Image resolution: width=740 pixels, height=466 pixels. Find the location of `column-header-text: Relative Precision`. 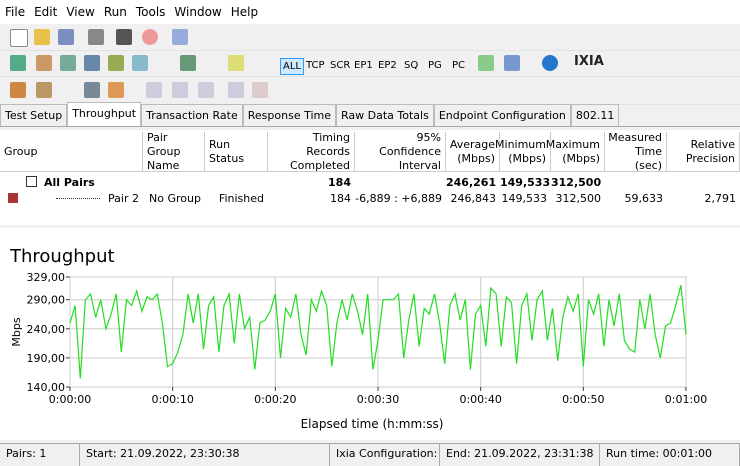

column-header-text: Relative Precision is located at coordinates (710, 151).